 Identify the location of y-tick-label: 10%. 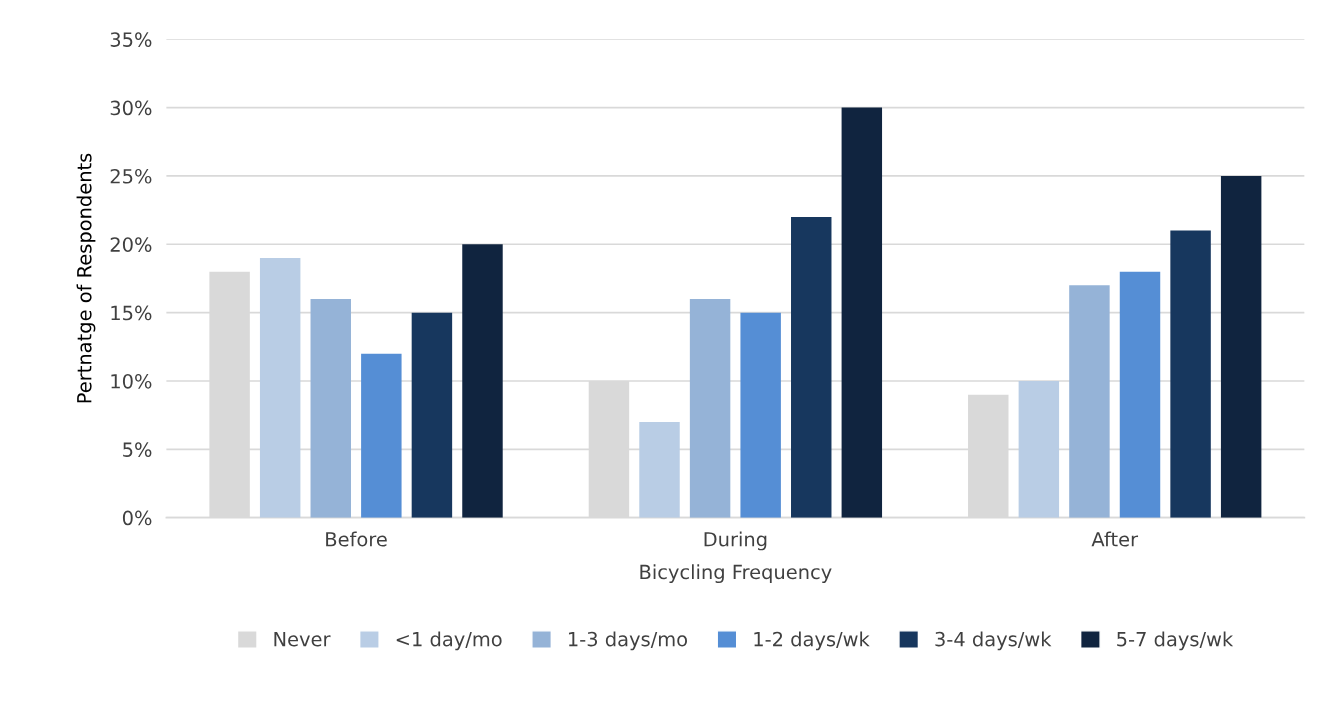
(131, 381).